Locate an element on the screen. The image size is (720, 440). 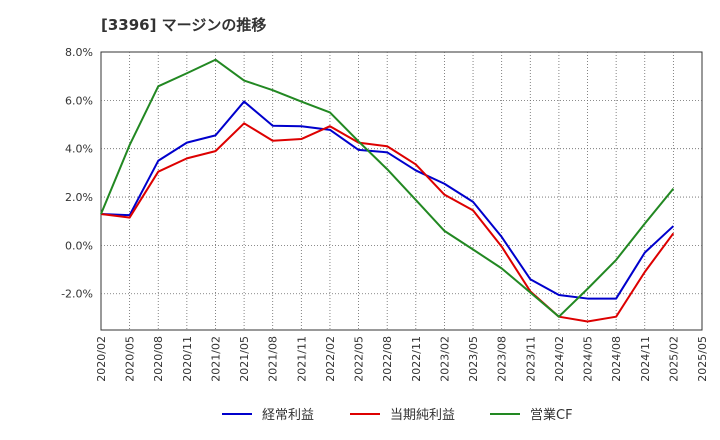
y-tick-label: 6.0% is located at coordinates (79, 100).